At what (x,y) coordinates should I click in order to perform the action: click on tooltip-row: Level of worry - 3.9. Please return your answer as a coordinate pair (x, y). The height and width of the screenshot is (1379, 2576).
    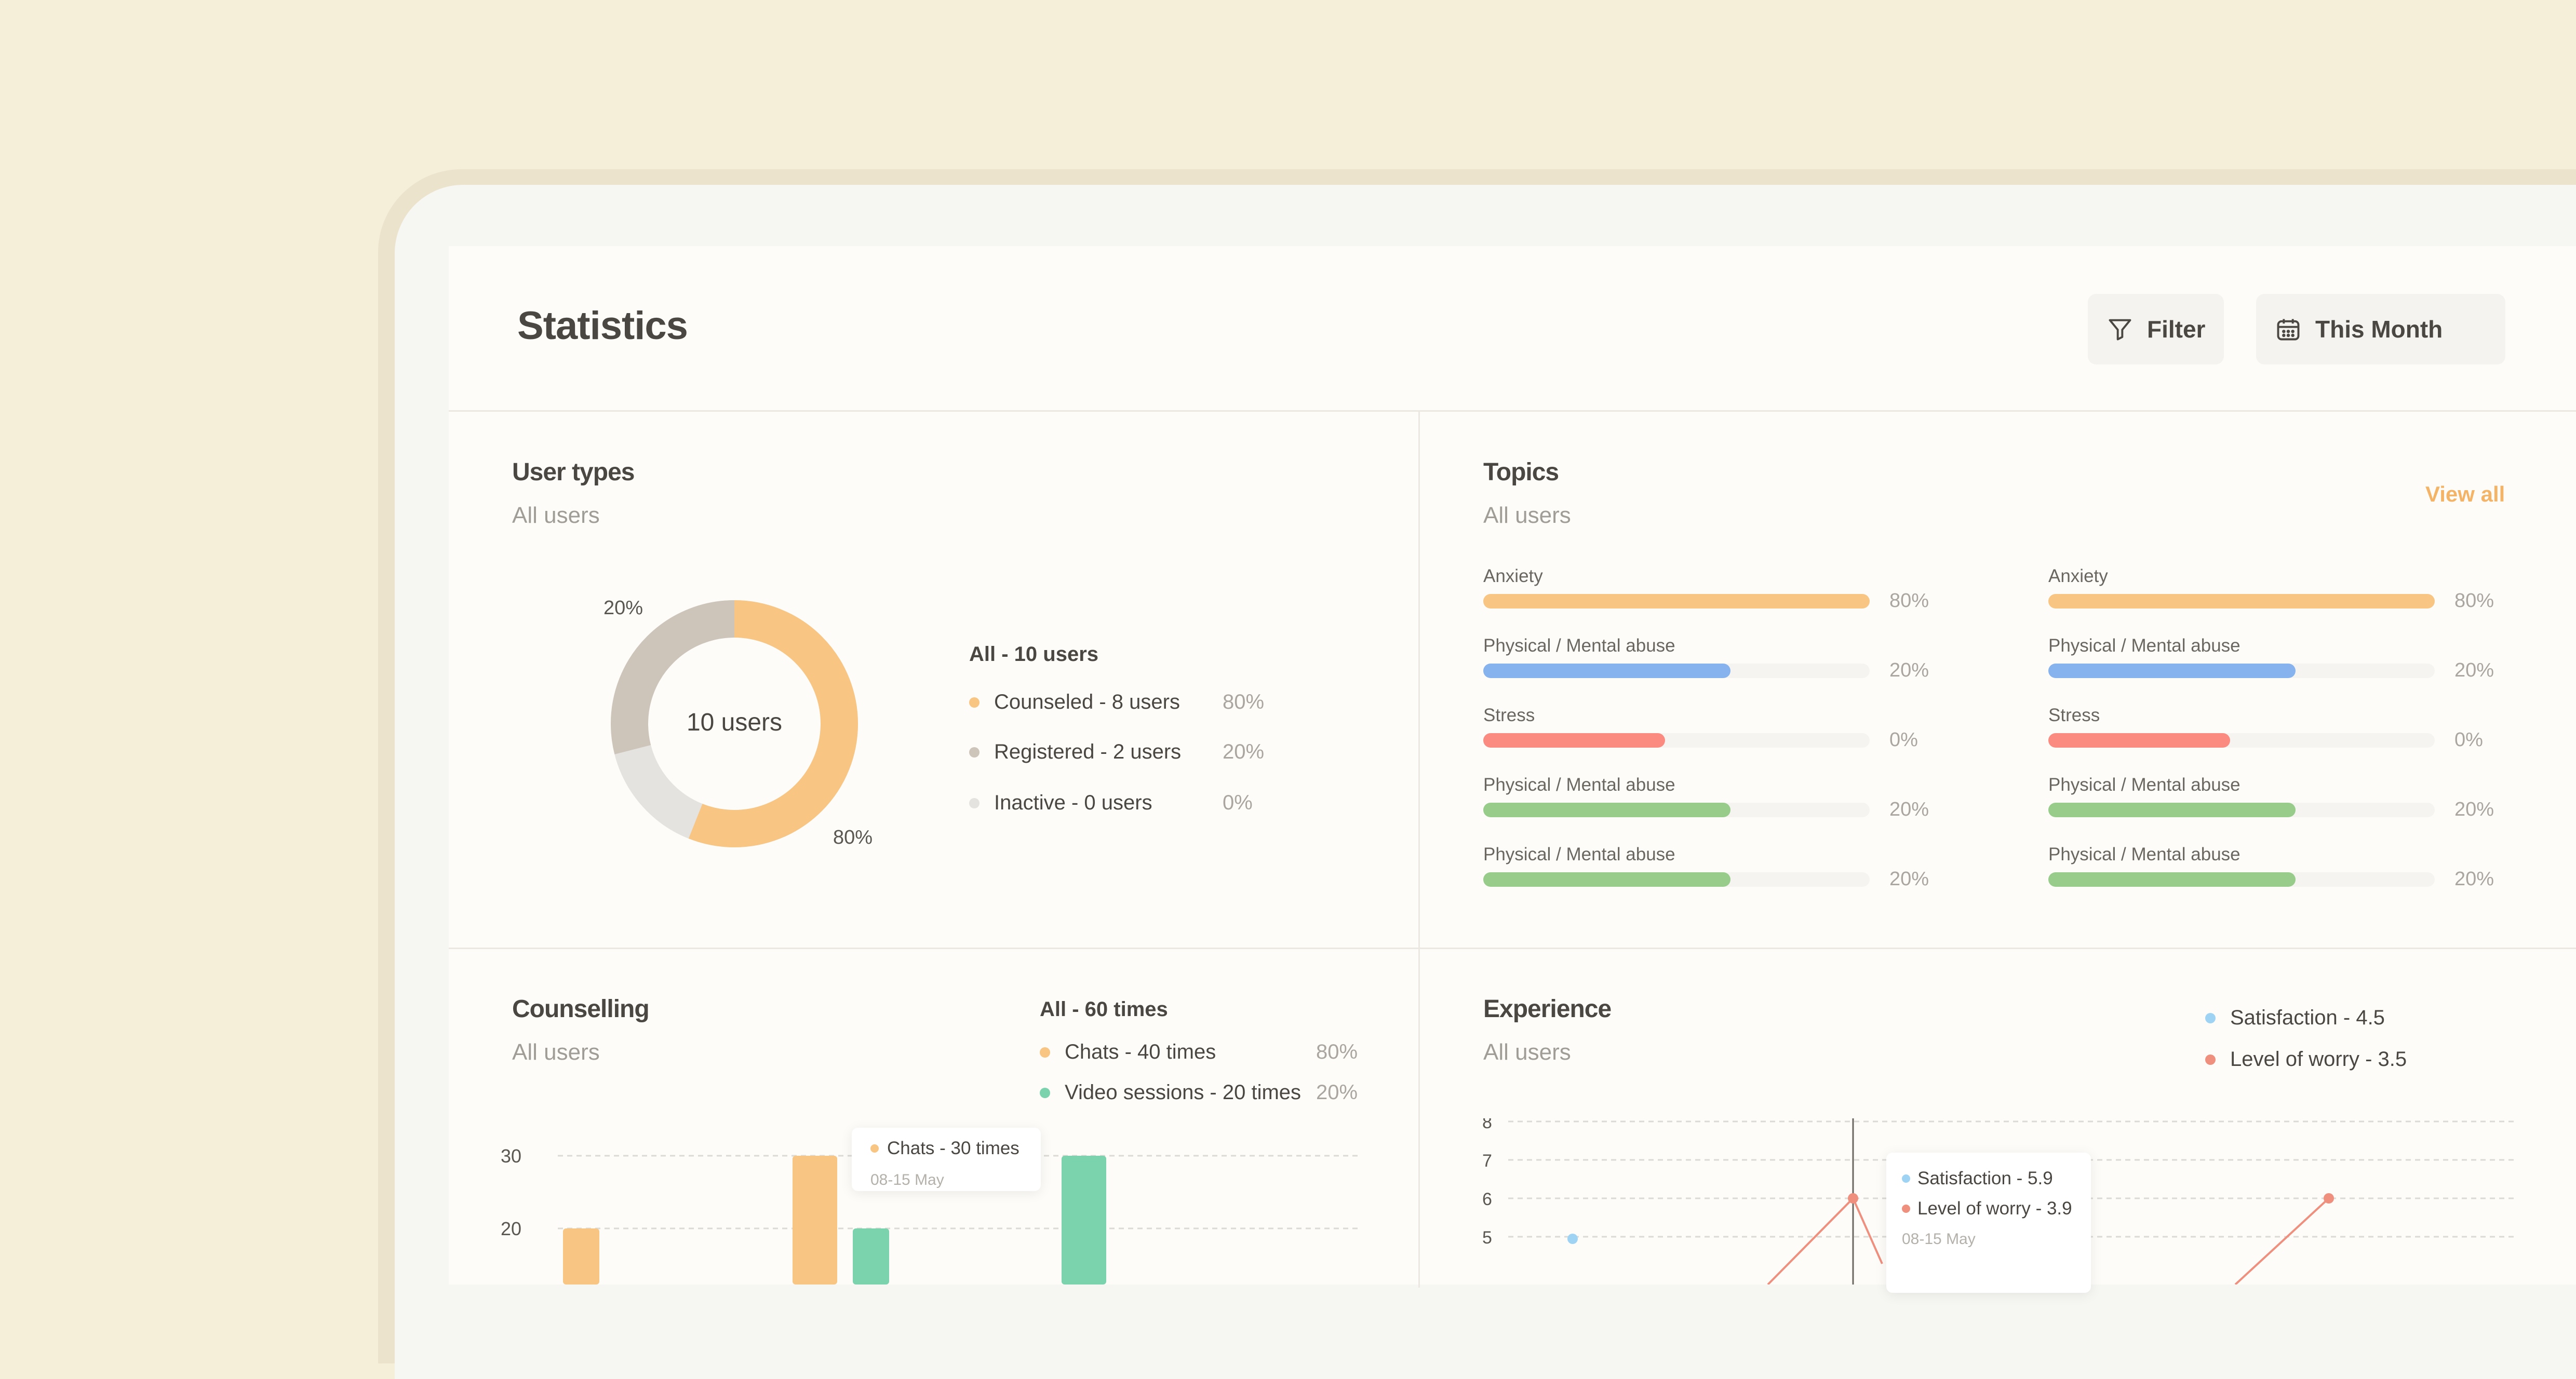
    Looking at the image, I should click on (1997, 1208).